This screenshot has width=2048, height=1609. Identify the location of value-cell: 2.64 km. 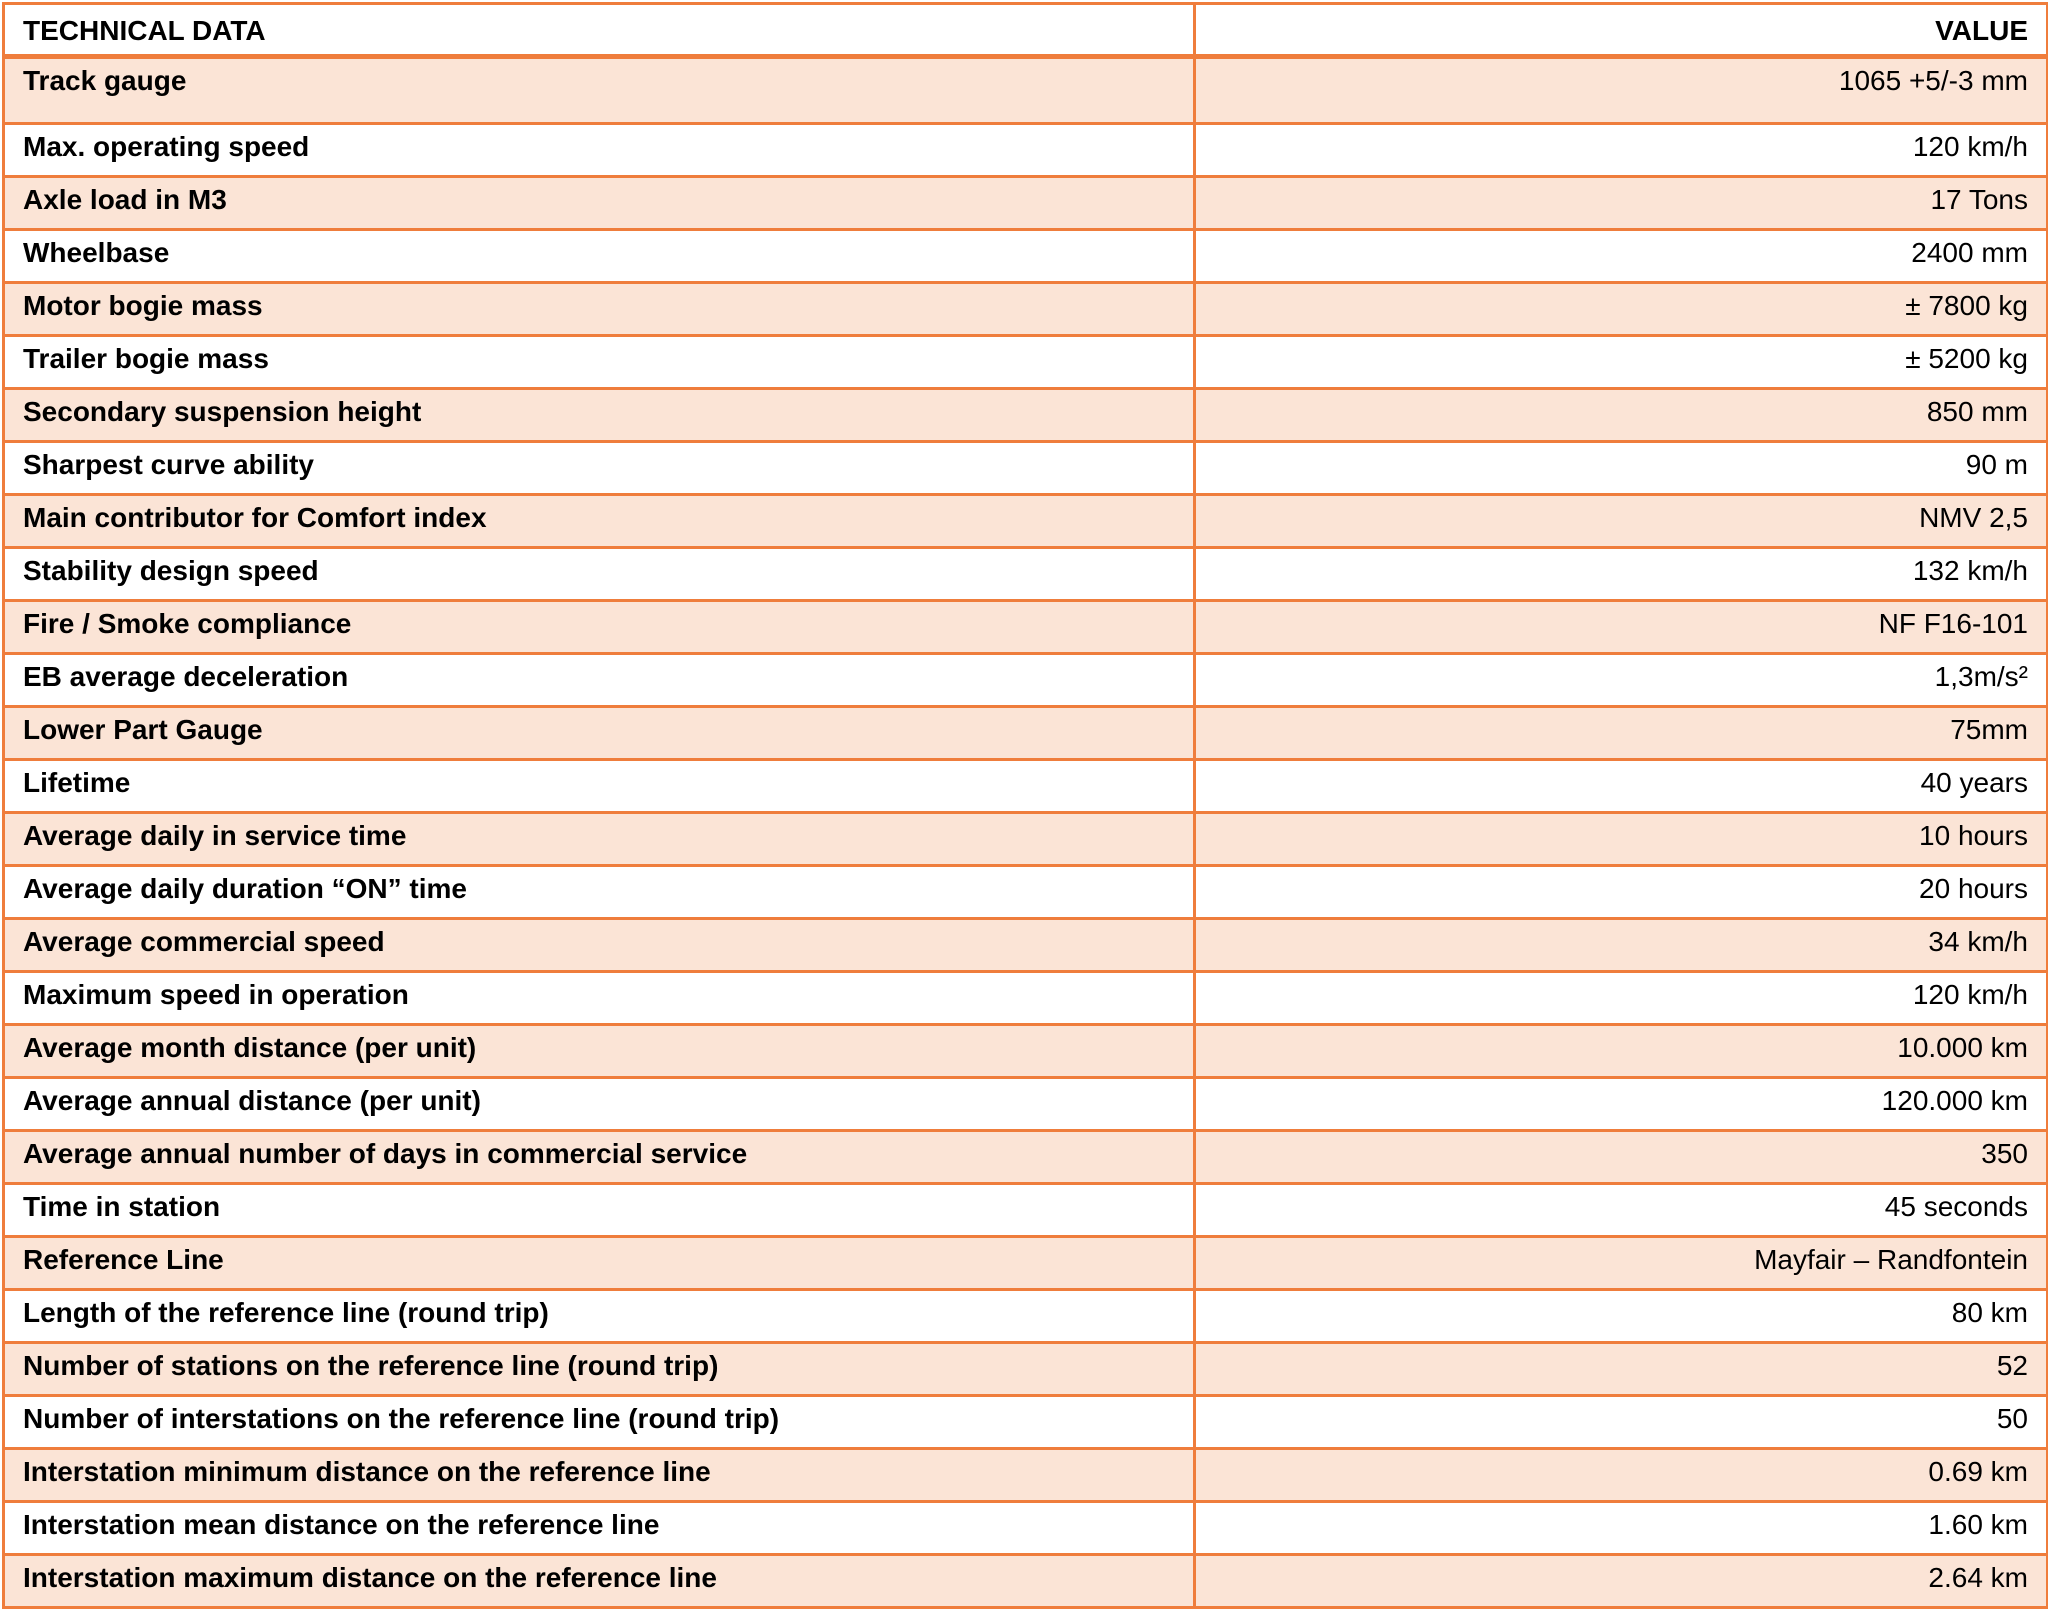
(1620, 1581).